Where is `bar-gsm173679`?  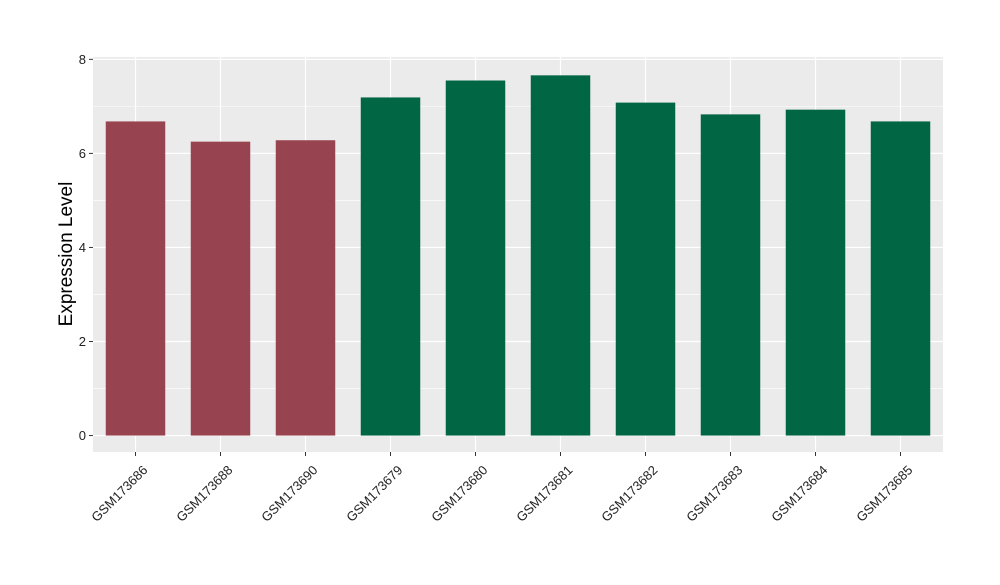
bar-gsm173679 is located at coordinates (390, 266).